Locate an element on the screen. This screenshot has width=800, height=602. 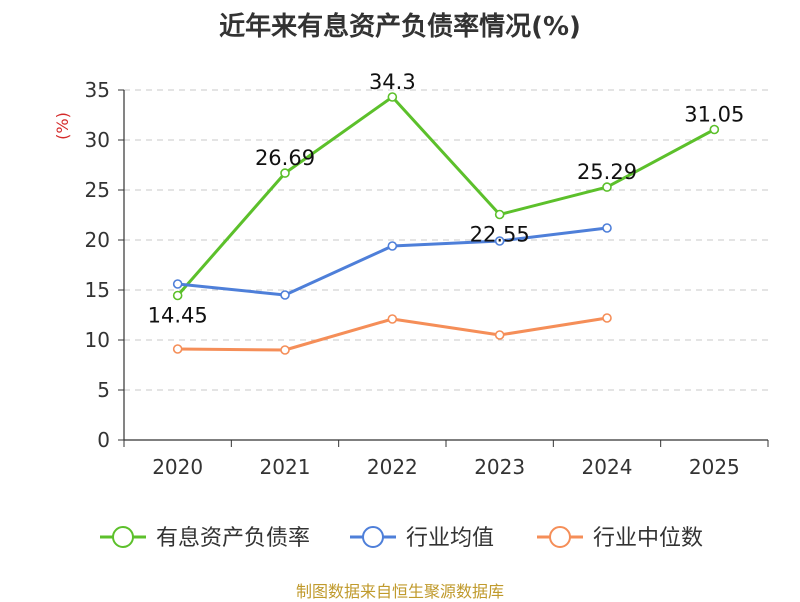
y-tick-label: 30 is located at coordinates (97, 140).